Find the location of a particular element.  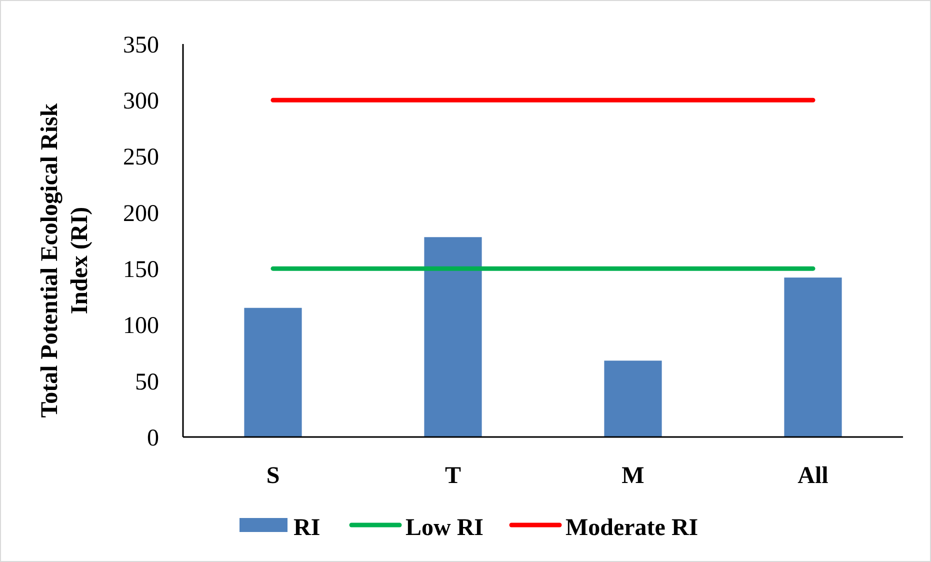

y-tick-label: 200 is located at coordinates (141, 213).